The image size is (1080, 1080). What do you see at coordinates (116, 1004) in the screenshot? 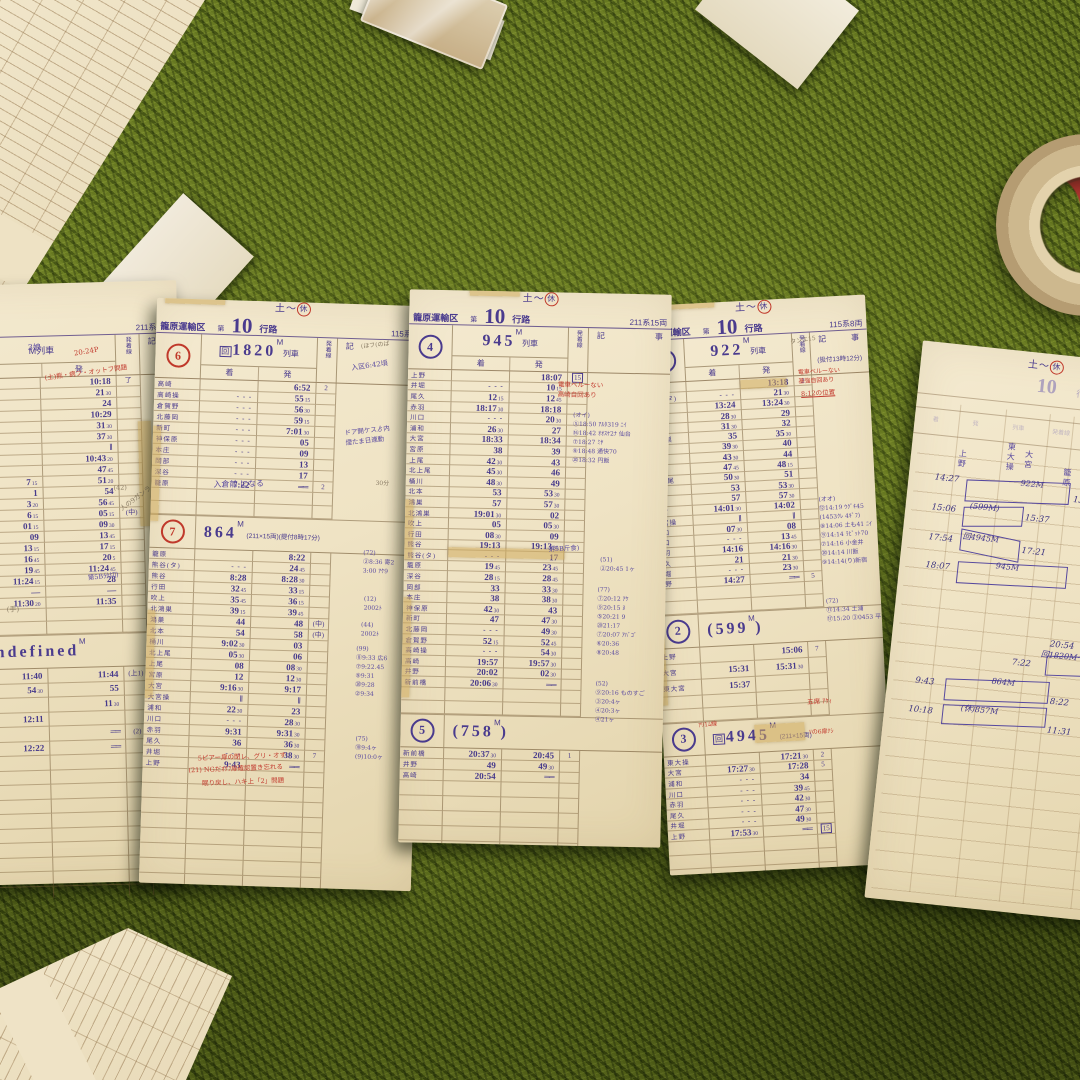
I see `blank-grid-card-bottom-left` at bounding box center [116, 1004].